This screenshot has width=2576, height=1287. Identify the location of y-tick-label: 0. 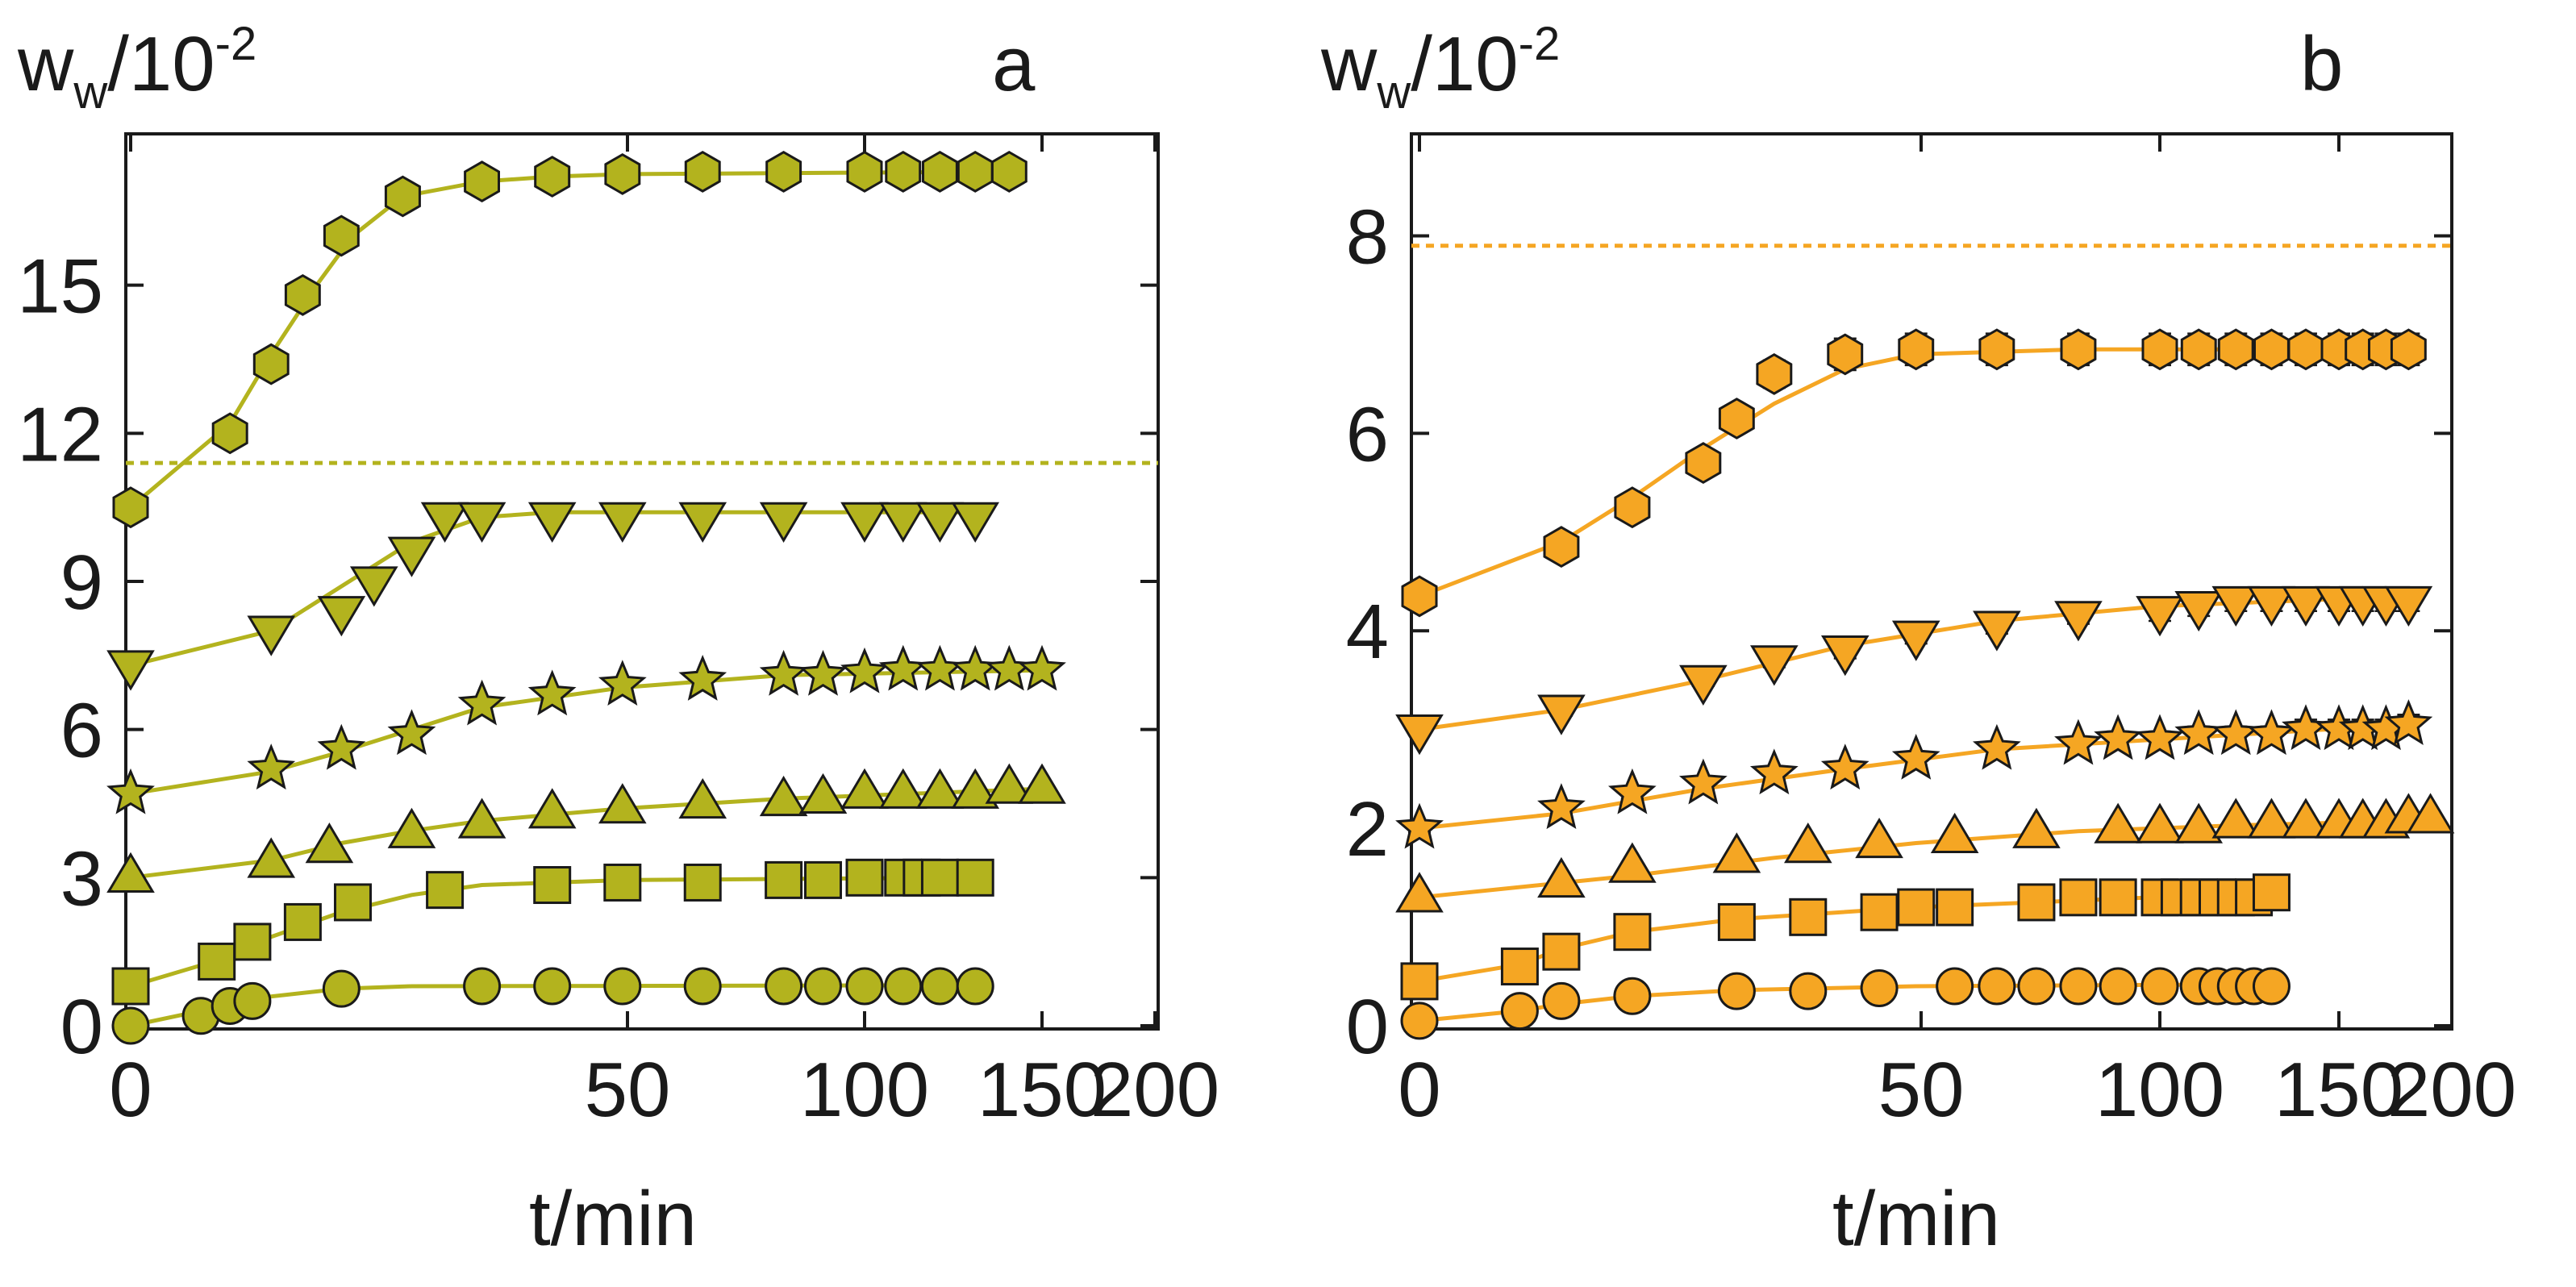
(81, 1027).